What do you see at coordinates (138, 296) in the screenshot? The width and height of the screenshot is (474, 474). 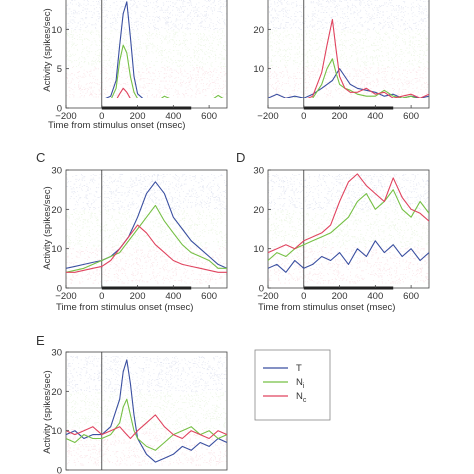 I see `panel-2-xtick-label: 200` at bounding box center [138, 296].